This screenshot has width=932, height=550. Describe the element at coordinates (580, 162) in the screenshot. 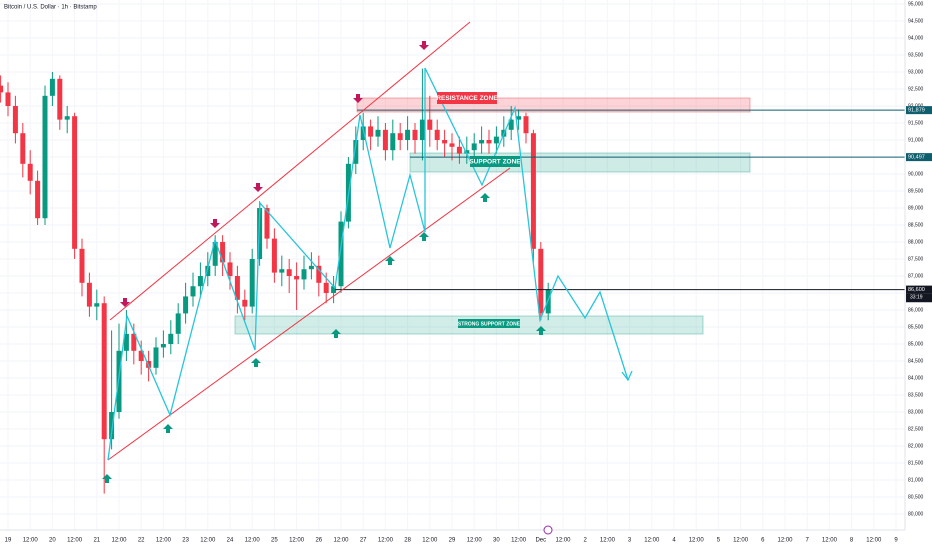

I see `support-zone` at that location.